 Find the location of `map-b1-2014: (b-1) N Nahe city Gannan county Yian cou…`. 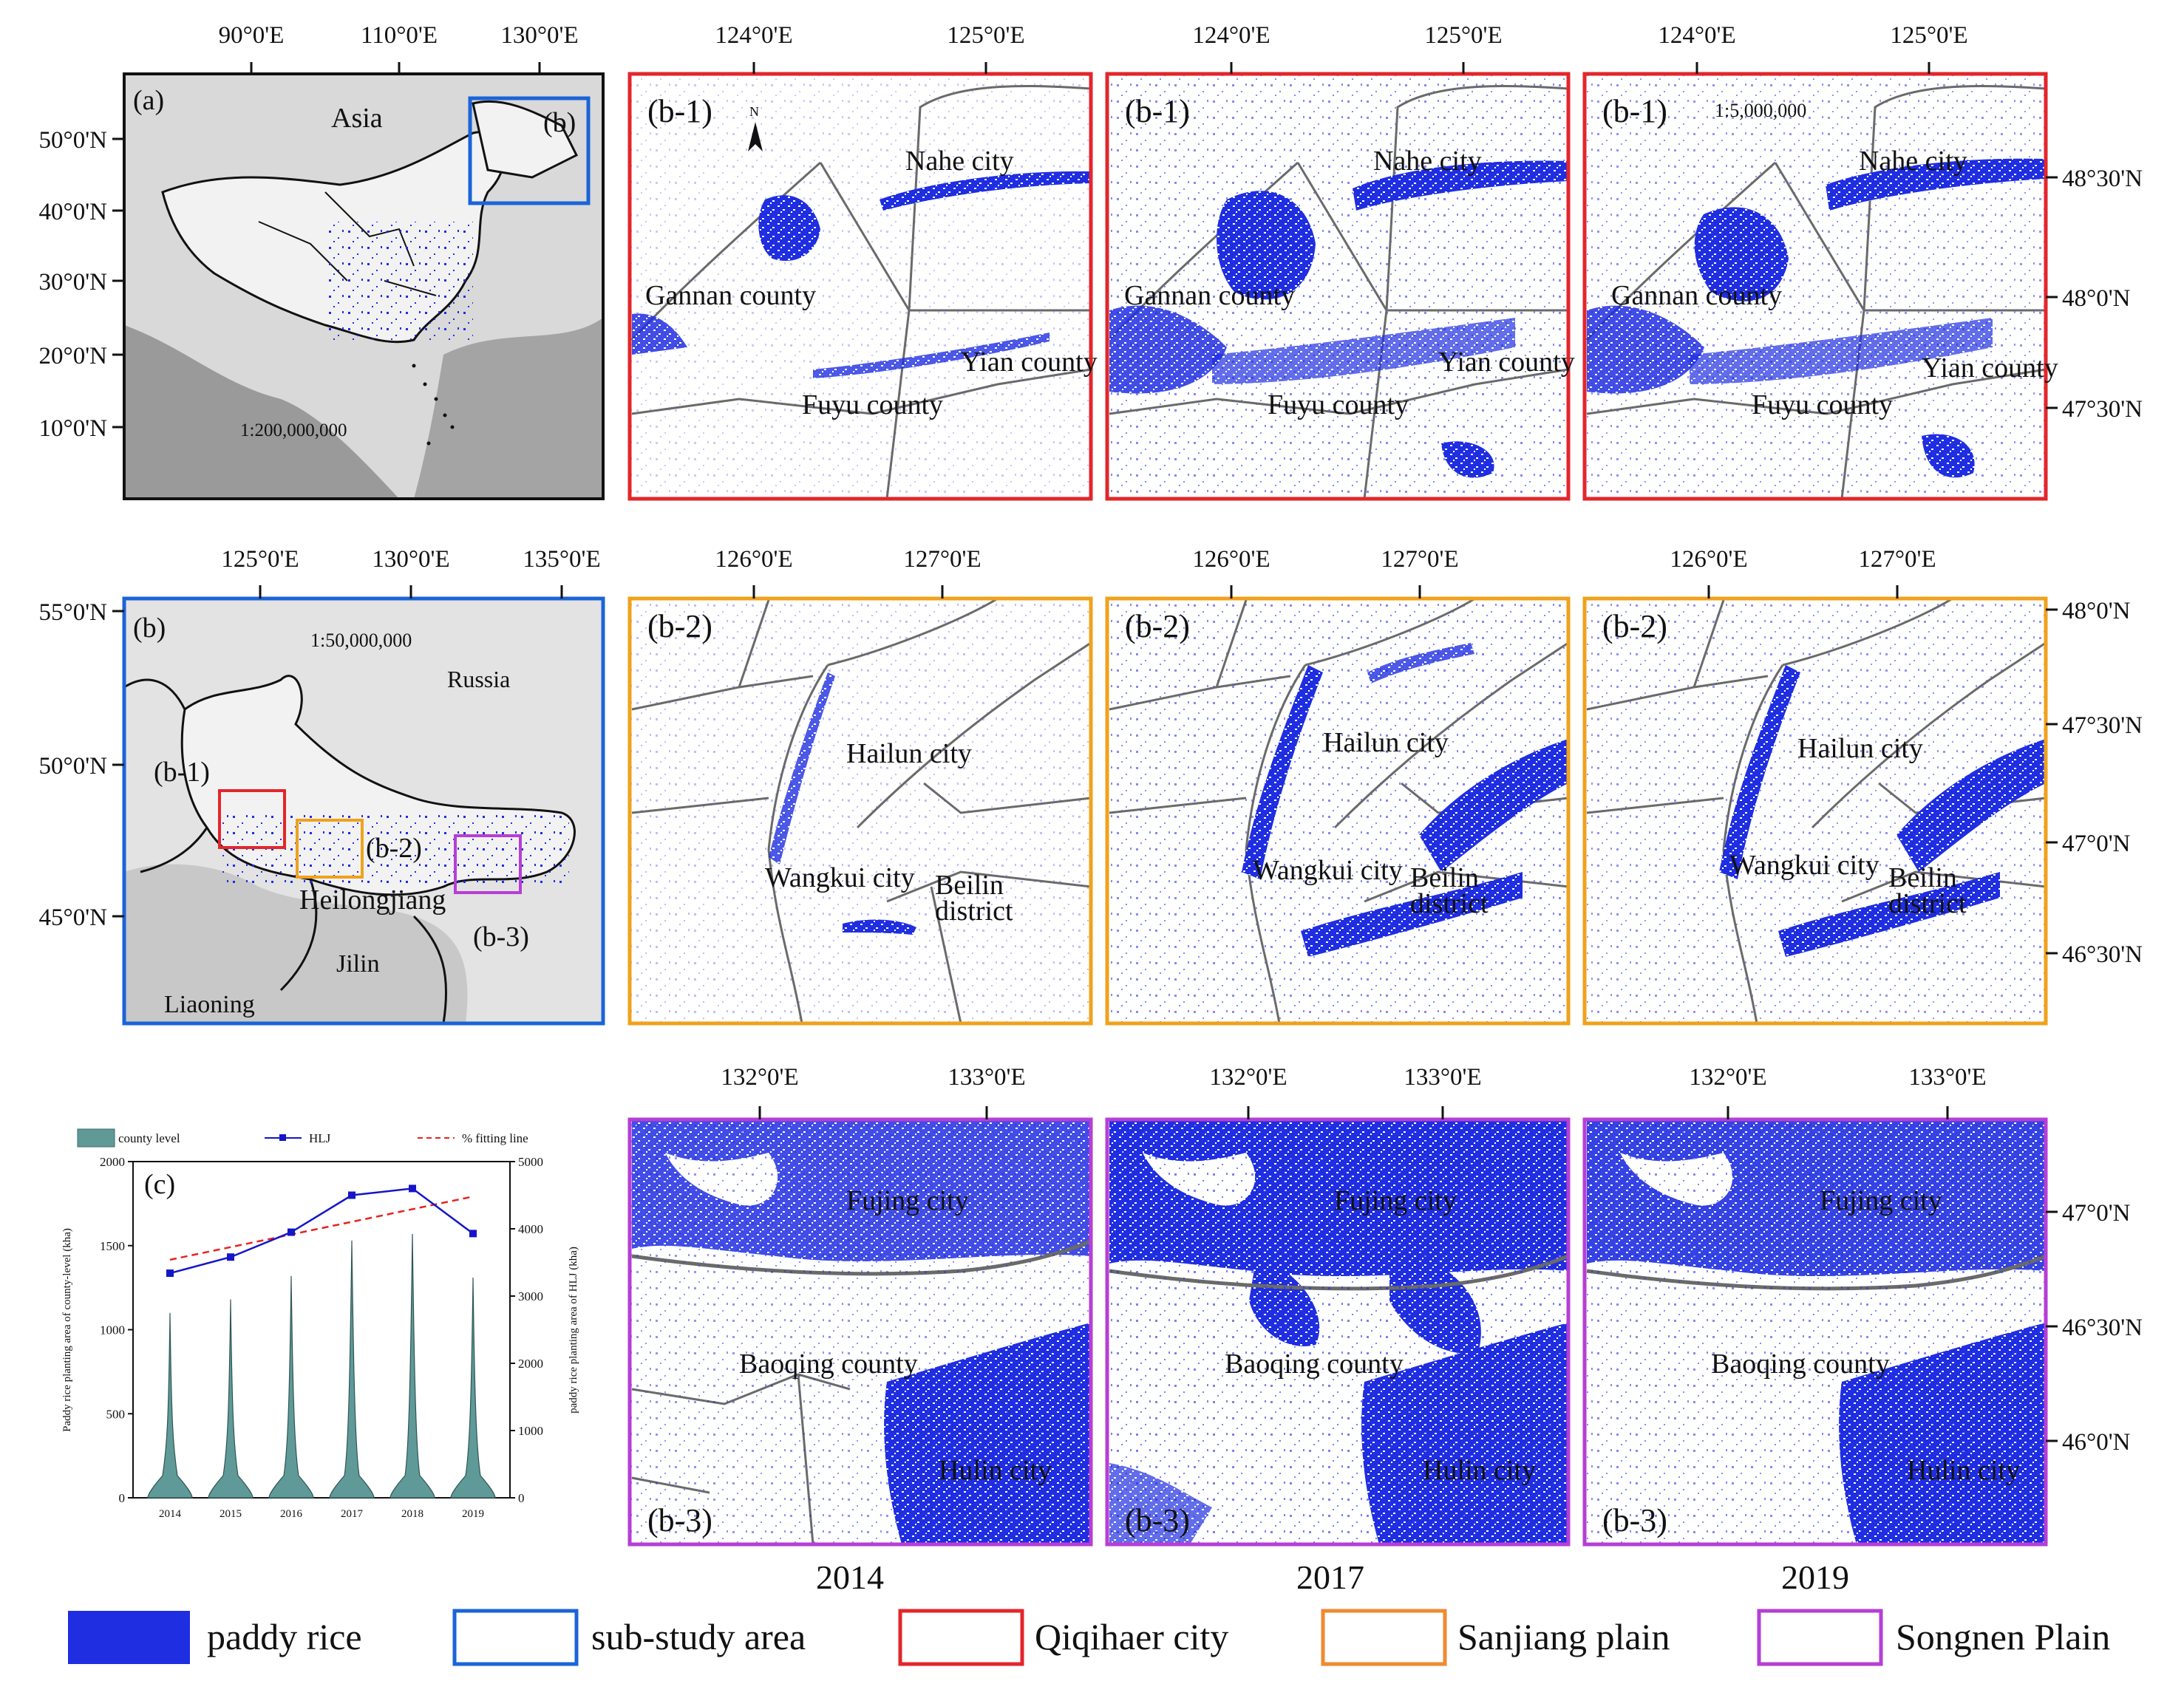

map-b1-2014: (b-1) N Nahe city Gannan county Yian cou… is located at coordinates (862, 286).